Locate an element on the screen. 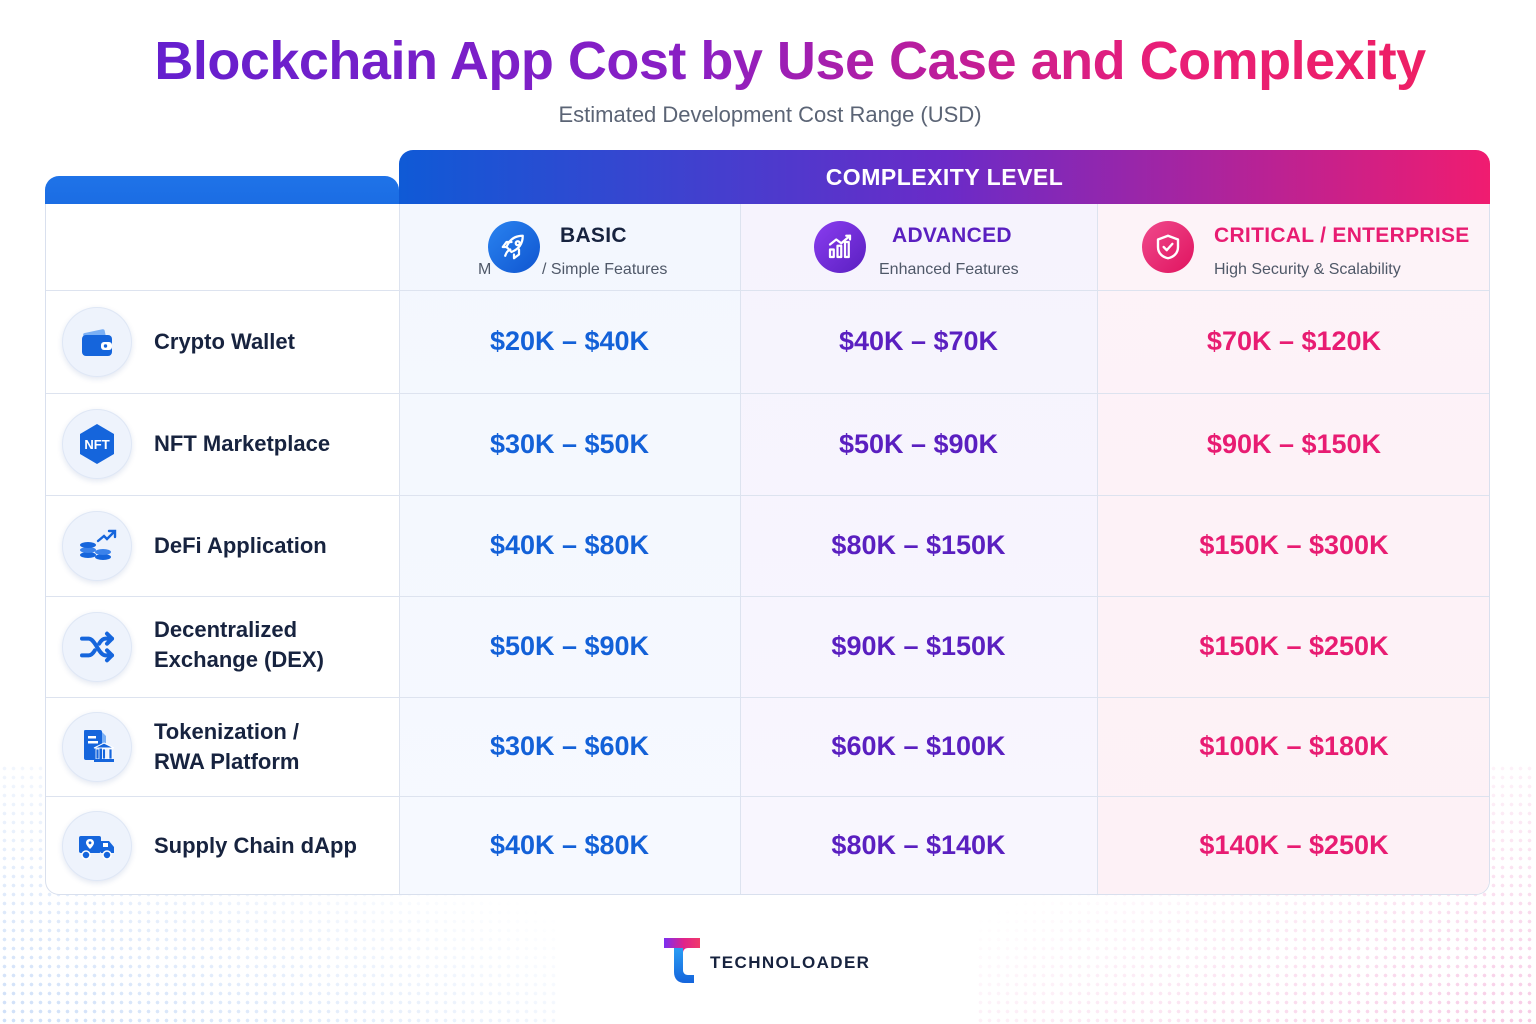  critical-level-title: CRITICAL / ENTERPRISE is located at coordinates (1342, 235).